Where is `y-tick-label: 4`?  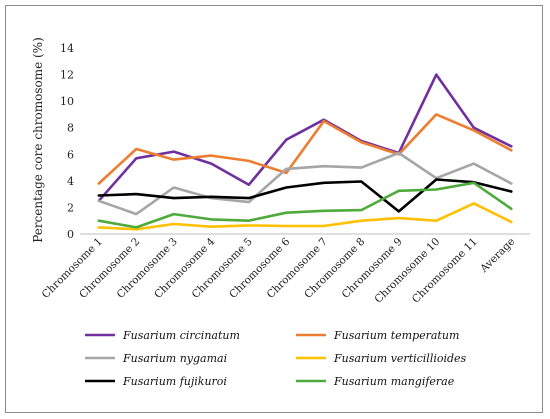
y-tick-label: 4 is located at coordinates (70, 181).